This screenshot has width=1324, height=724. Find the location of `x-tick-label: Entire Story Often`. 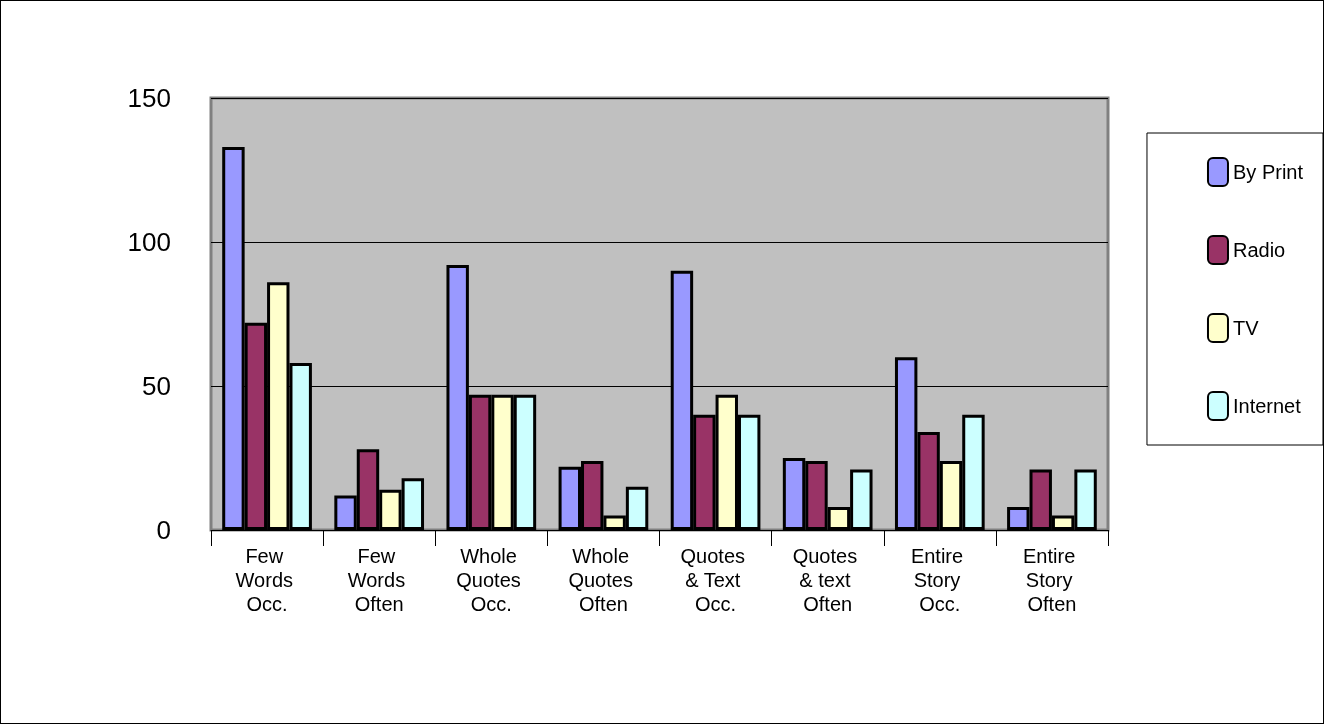

x-tick-label: Entire Story Often is located at coordinates (1052, 580).